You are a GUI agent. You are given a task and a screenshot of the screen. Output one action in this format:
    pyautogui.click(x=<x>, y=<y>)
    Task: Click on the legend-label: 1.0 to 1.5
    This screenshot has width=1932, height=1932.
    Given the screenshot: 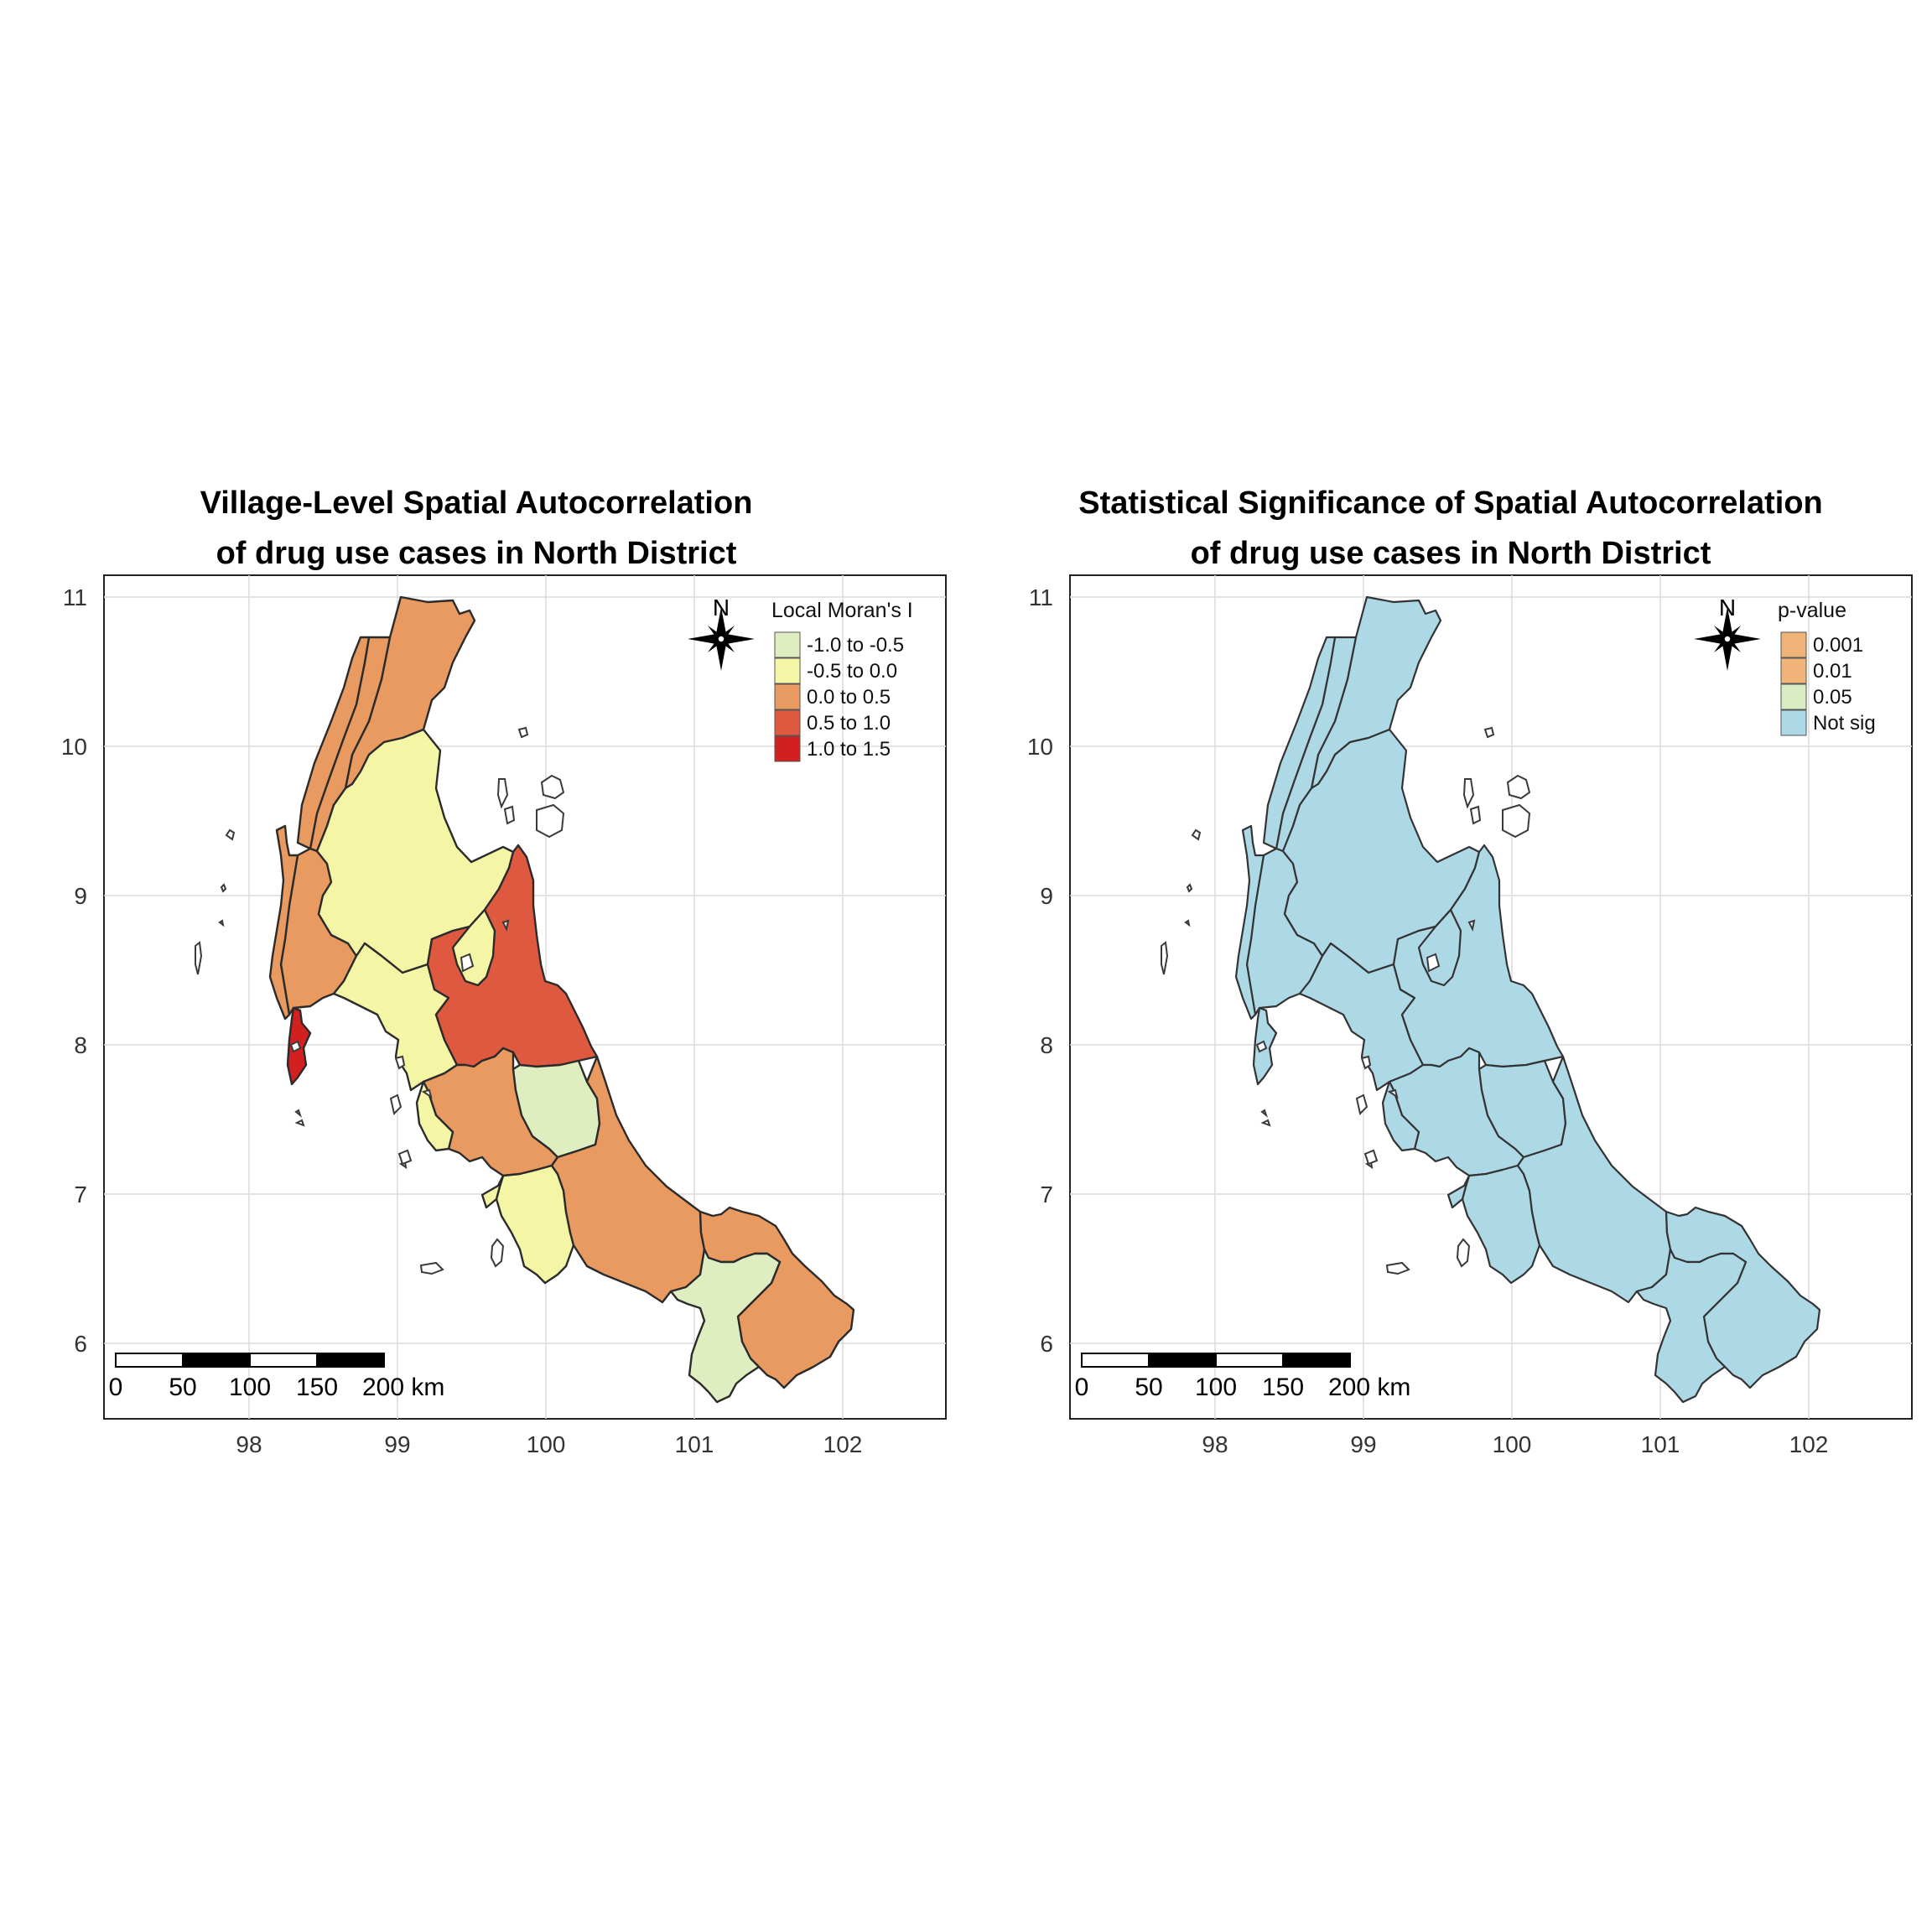 What is the action you would take?
    pyautogui.click(x=849, y=749)
    